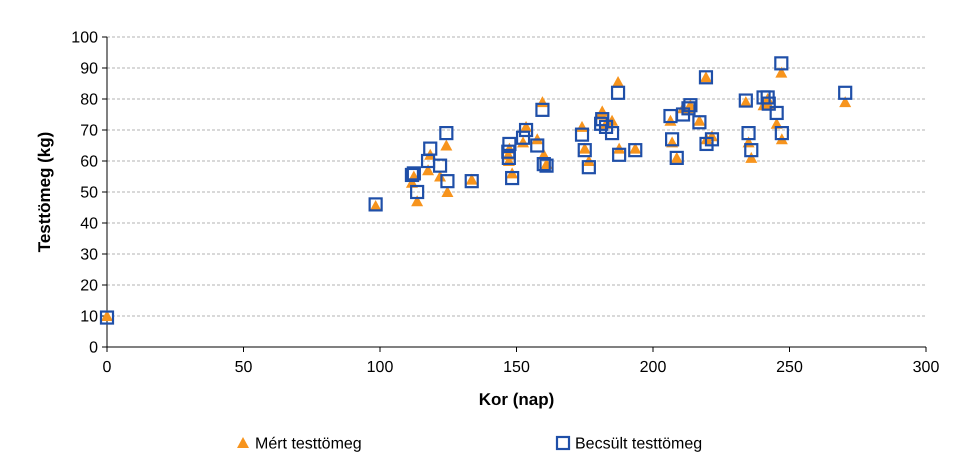 The image size is (956, 471). I want to click on x-tick-label: 200, so click(653, 367).